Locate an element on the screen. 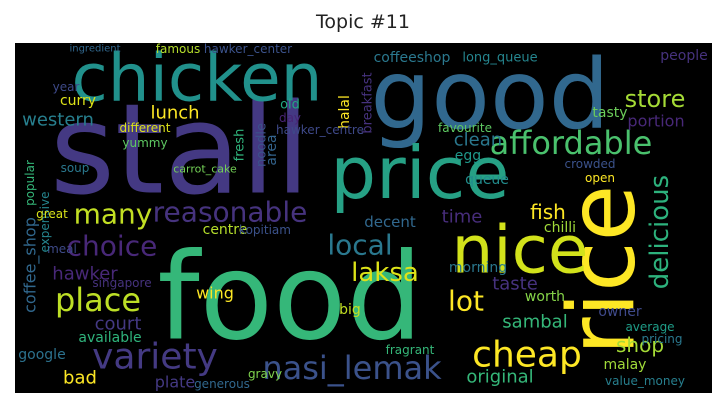  word: area is located at coordinates (272, 149).